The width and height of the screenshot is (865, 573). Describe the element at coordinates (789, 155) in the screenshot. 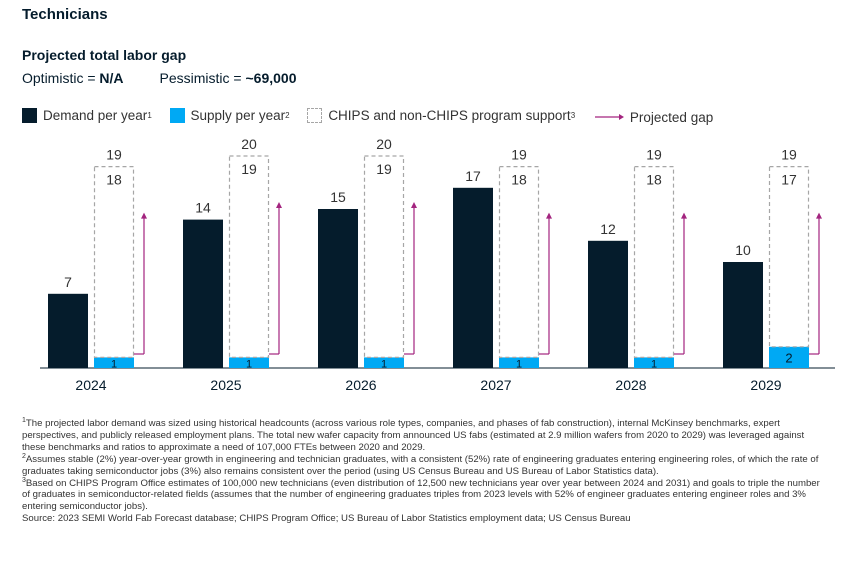

I see `total-label-2029: 19` at that location.